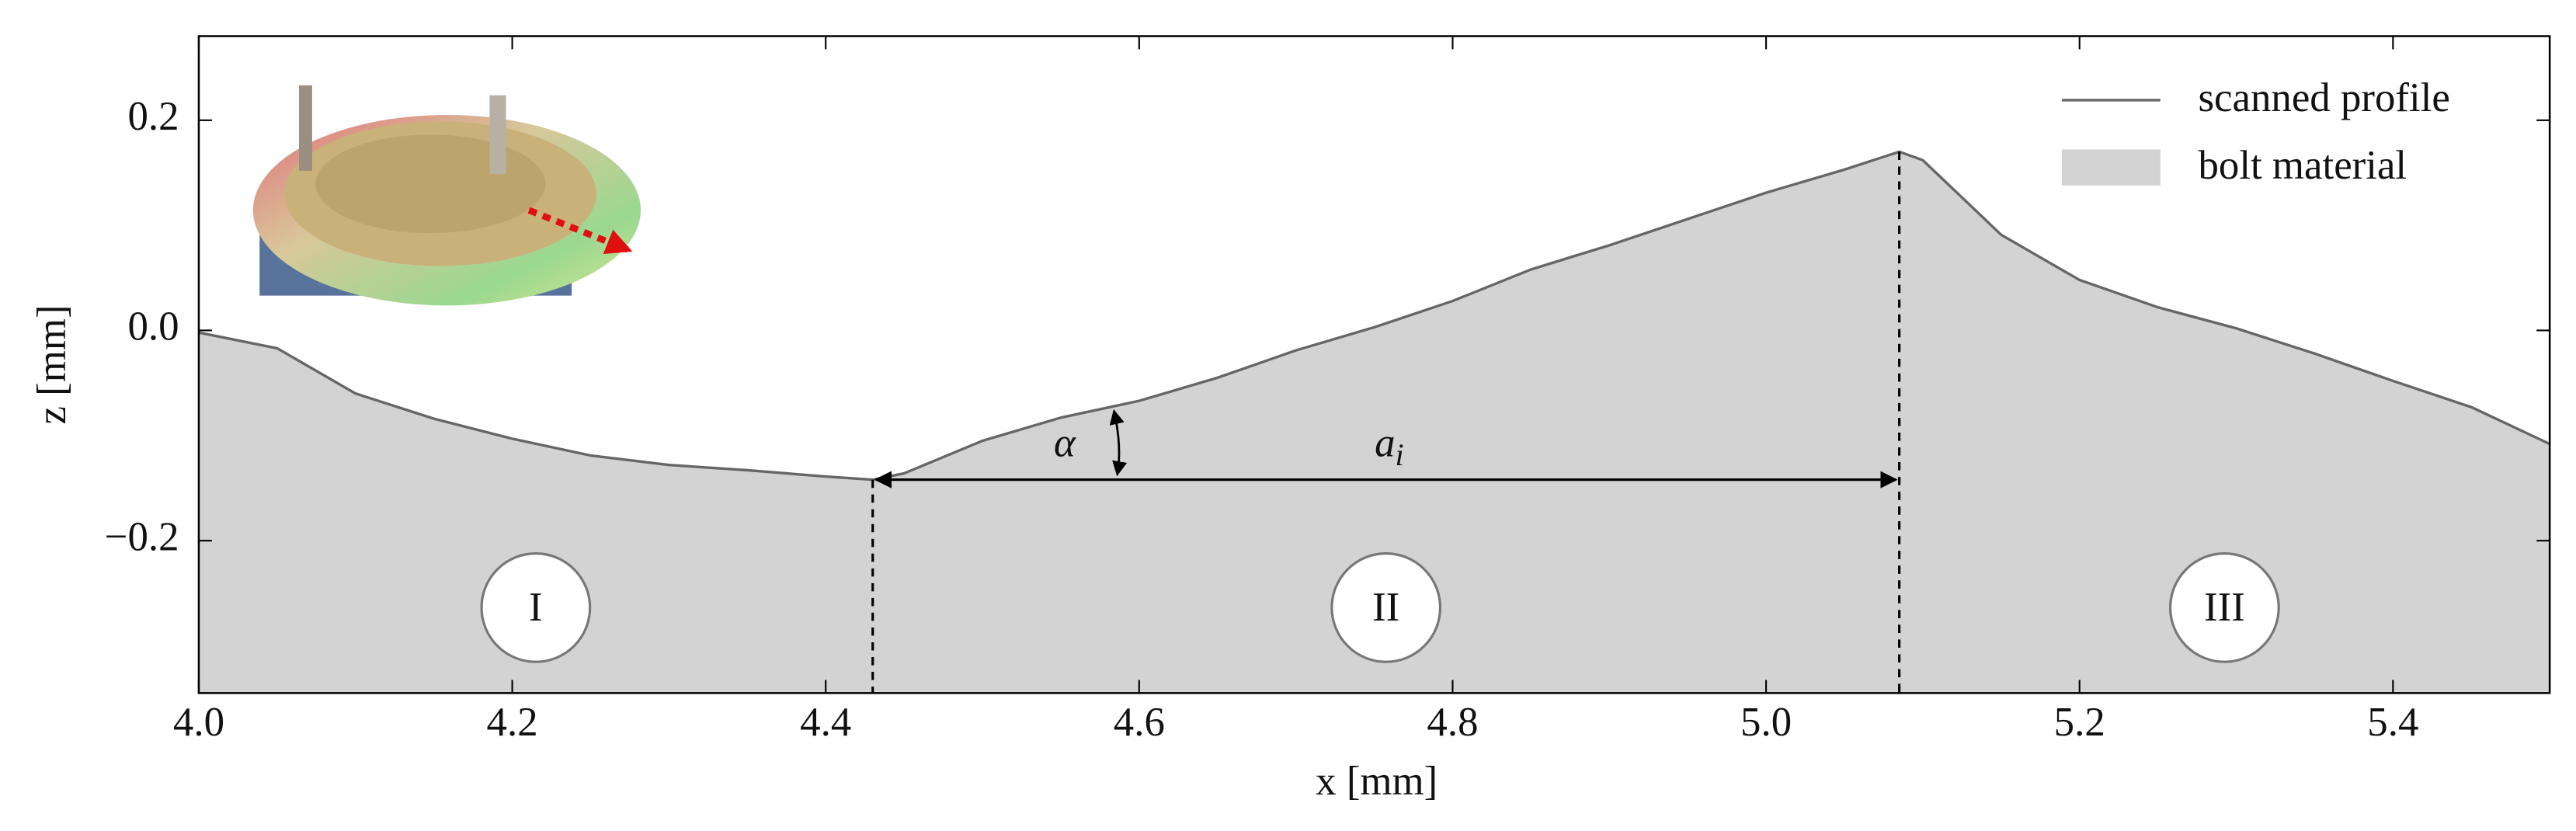  I want to click on legend-label: bolt material, so click(2302, 165).